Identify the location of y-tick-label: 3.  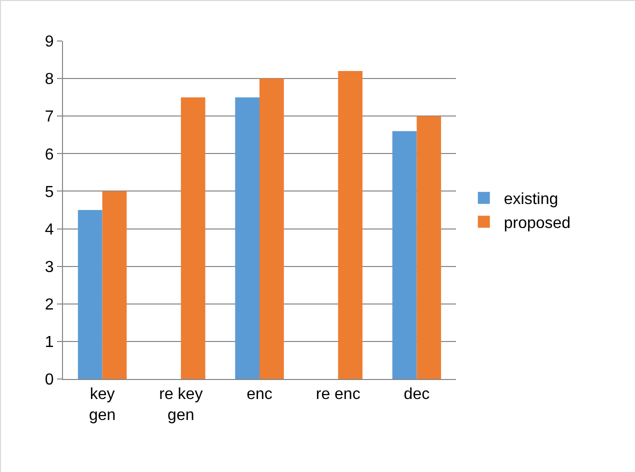
(49, 267).